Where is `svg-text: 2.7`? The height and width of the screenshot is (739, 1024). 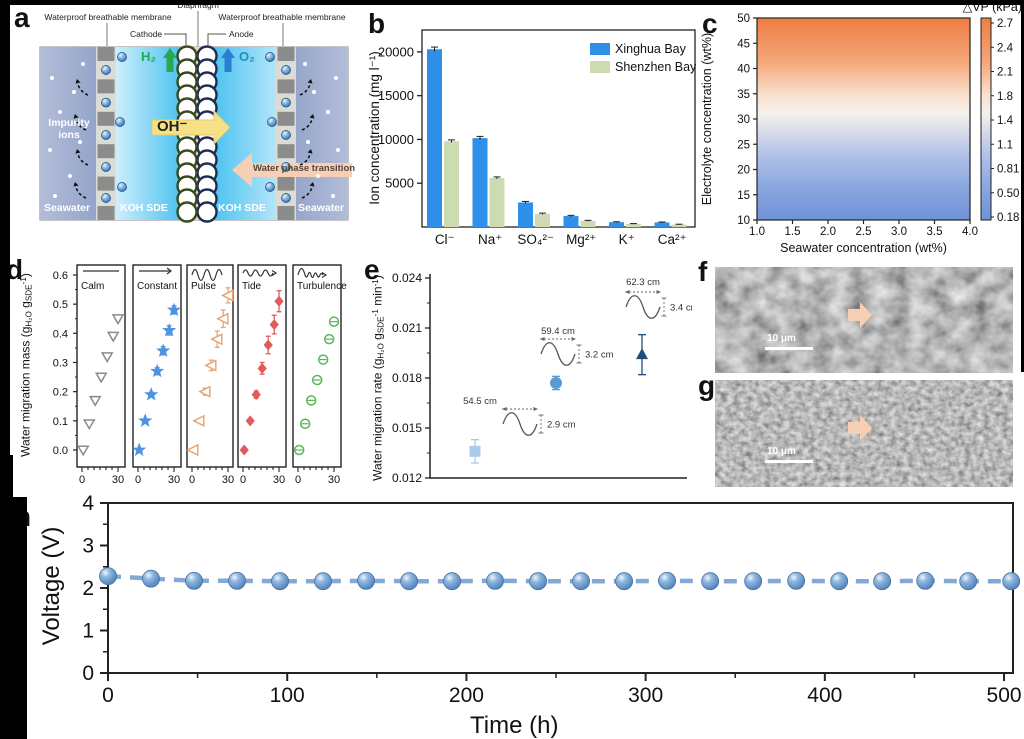 svg-text: 2.7 is located at coordinates (1005, 24).